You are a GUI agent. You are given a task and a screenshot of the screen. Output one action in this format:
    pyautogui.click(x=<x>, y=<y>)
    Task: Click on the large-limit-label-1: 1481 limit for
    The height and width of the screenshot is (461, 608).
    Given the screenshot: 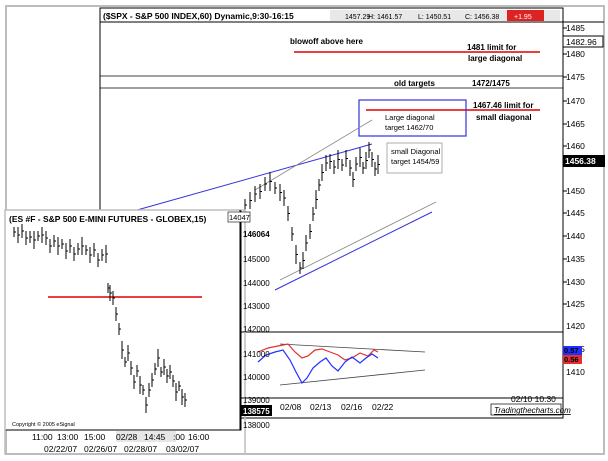 What is the action you would take?
    pyautogui.click(x=491, y=47)
    